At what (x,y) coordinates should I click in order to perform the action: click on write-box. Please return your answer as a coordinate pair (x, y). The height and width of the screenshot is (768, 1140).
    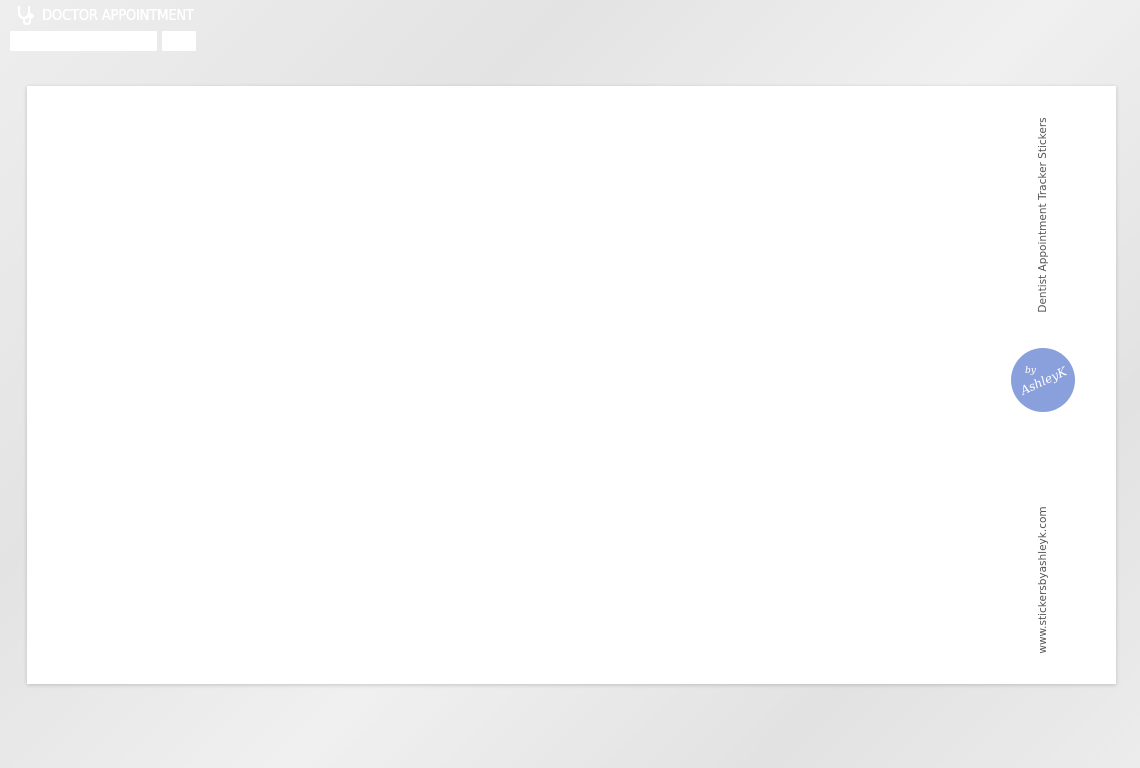
    Looking at the image, I should click on (83, 41).